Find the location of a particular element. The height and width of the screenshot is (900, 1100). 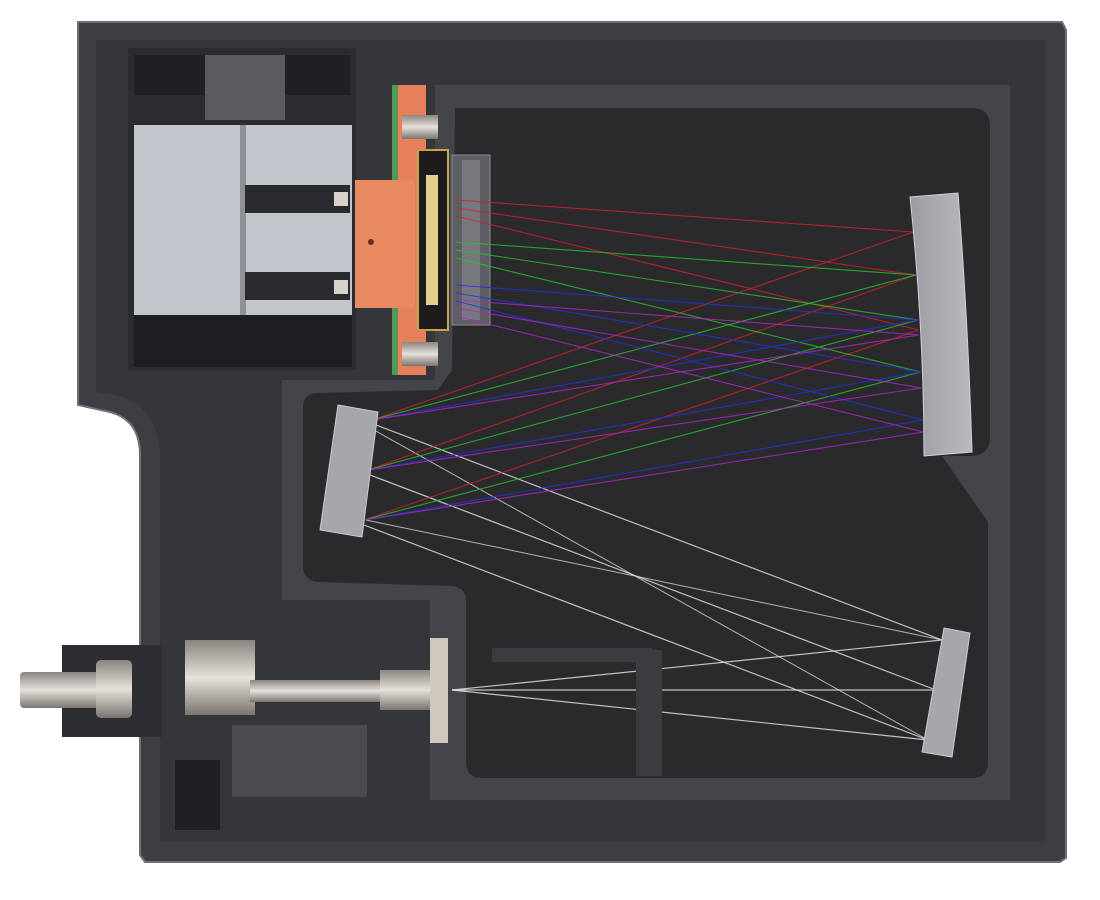

adapter is located at coordinates (220, 677).